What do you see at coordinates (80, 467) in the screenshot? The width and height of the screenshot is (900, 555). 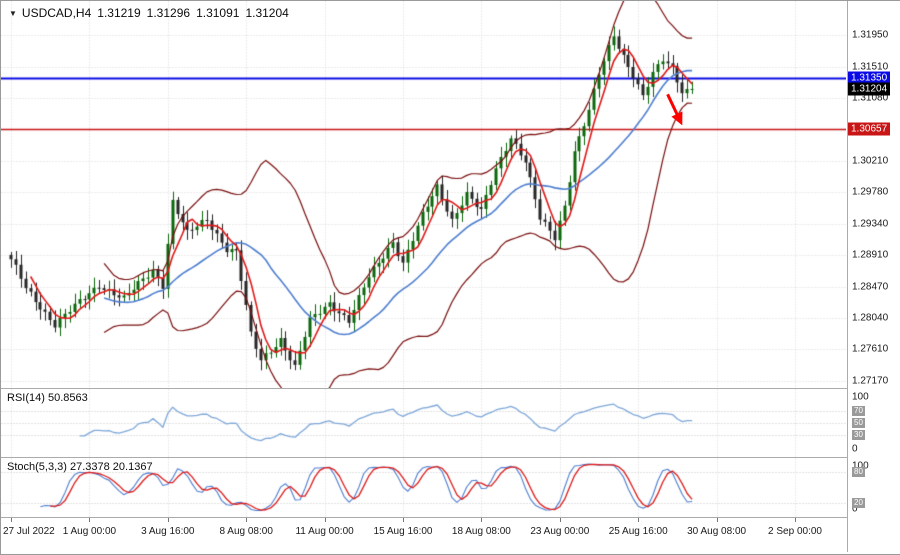 I see `stoch-indicator-label: Stoch(5,3,3) 27.3378 20.1367` at bounding box center [80, 467].